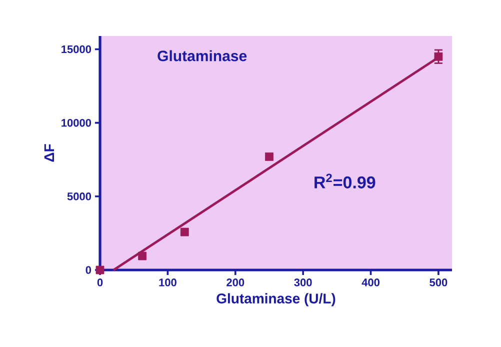 The width and height of the screenshot is (501, 347). I want to click on text: Glutaminase, so click(202, 56).